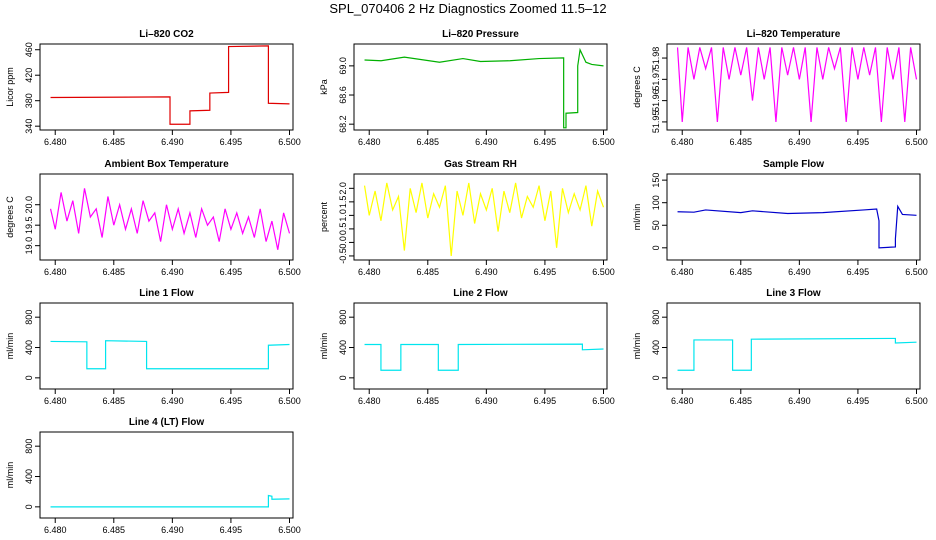  What do you see at coordinates (324, 87) in the screenshot?
I see `y-axis-label: kPa` at bounding box center [324, 87].